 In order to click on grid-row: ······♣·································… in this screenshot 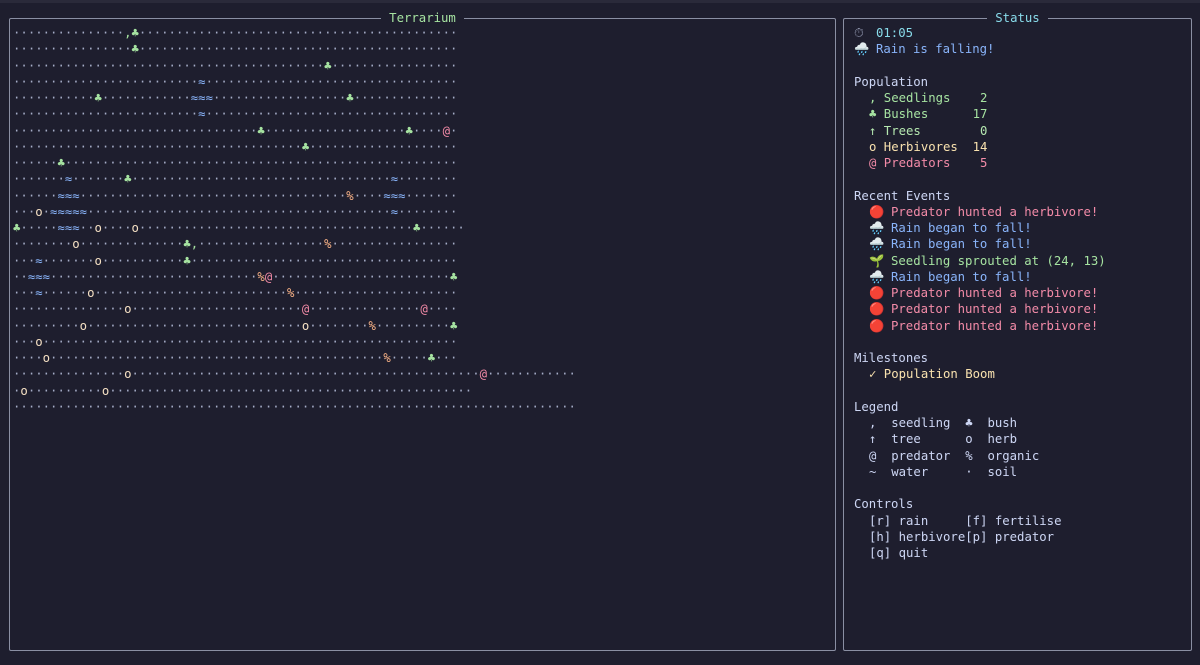, I will do `click(294, 163)`.